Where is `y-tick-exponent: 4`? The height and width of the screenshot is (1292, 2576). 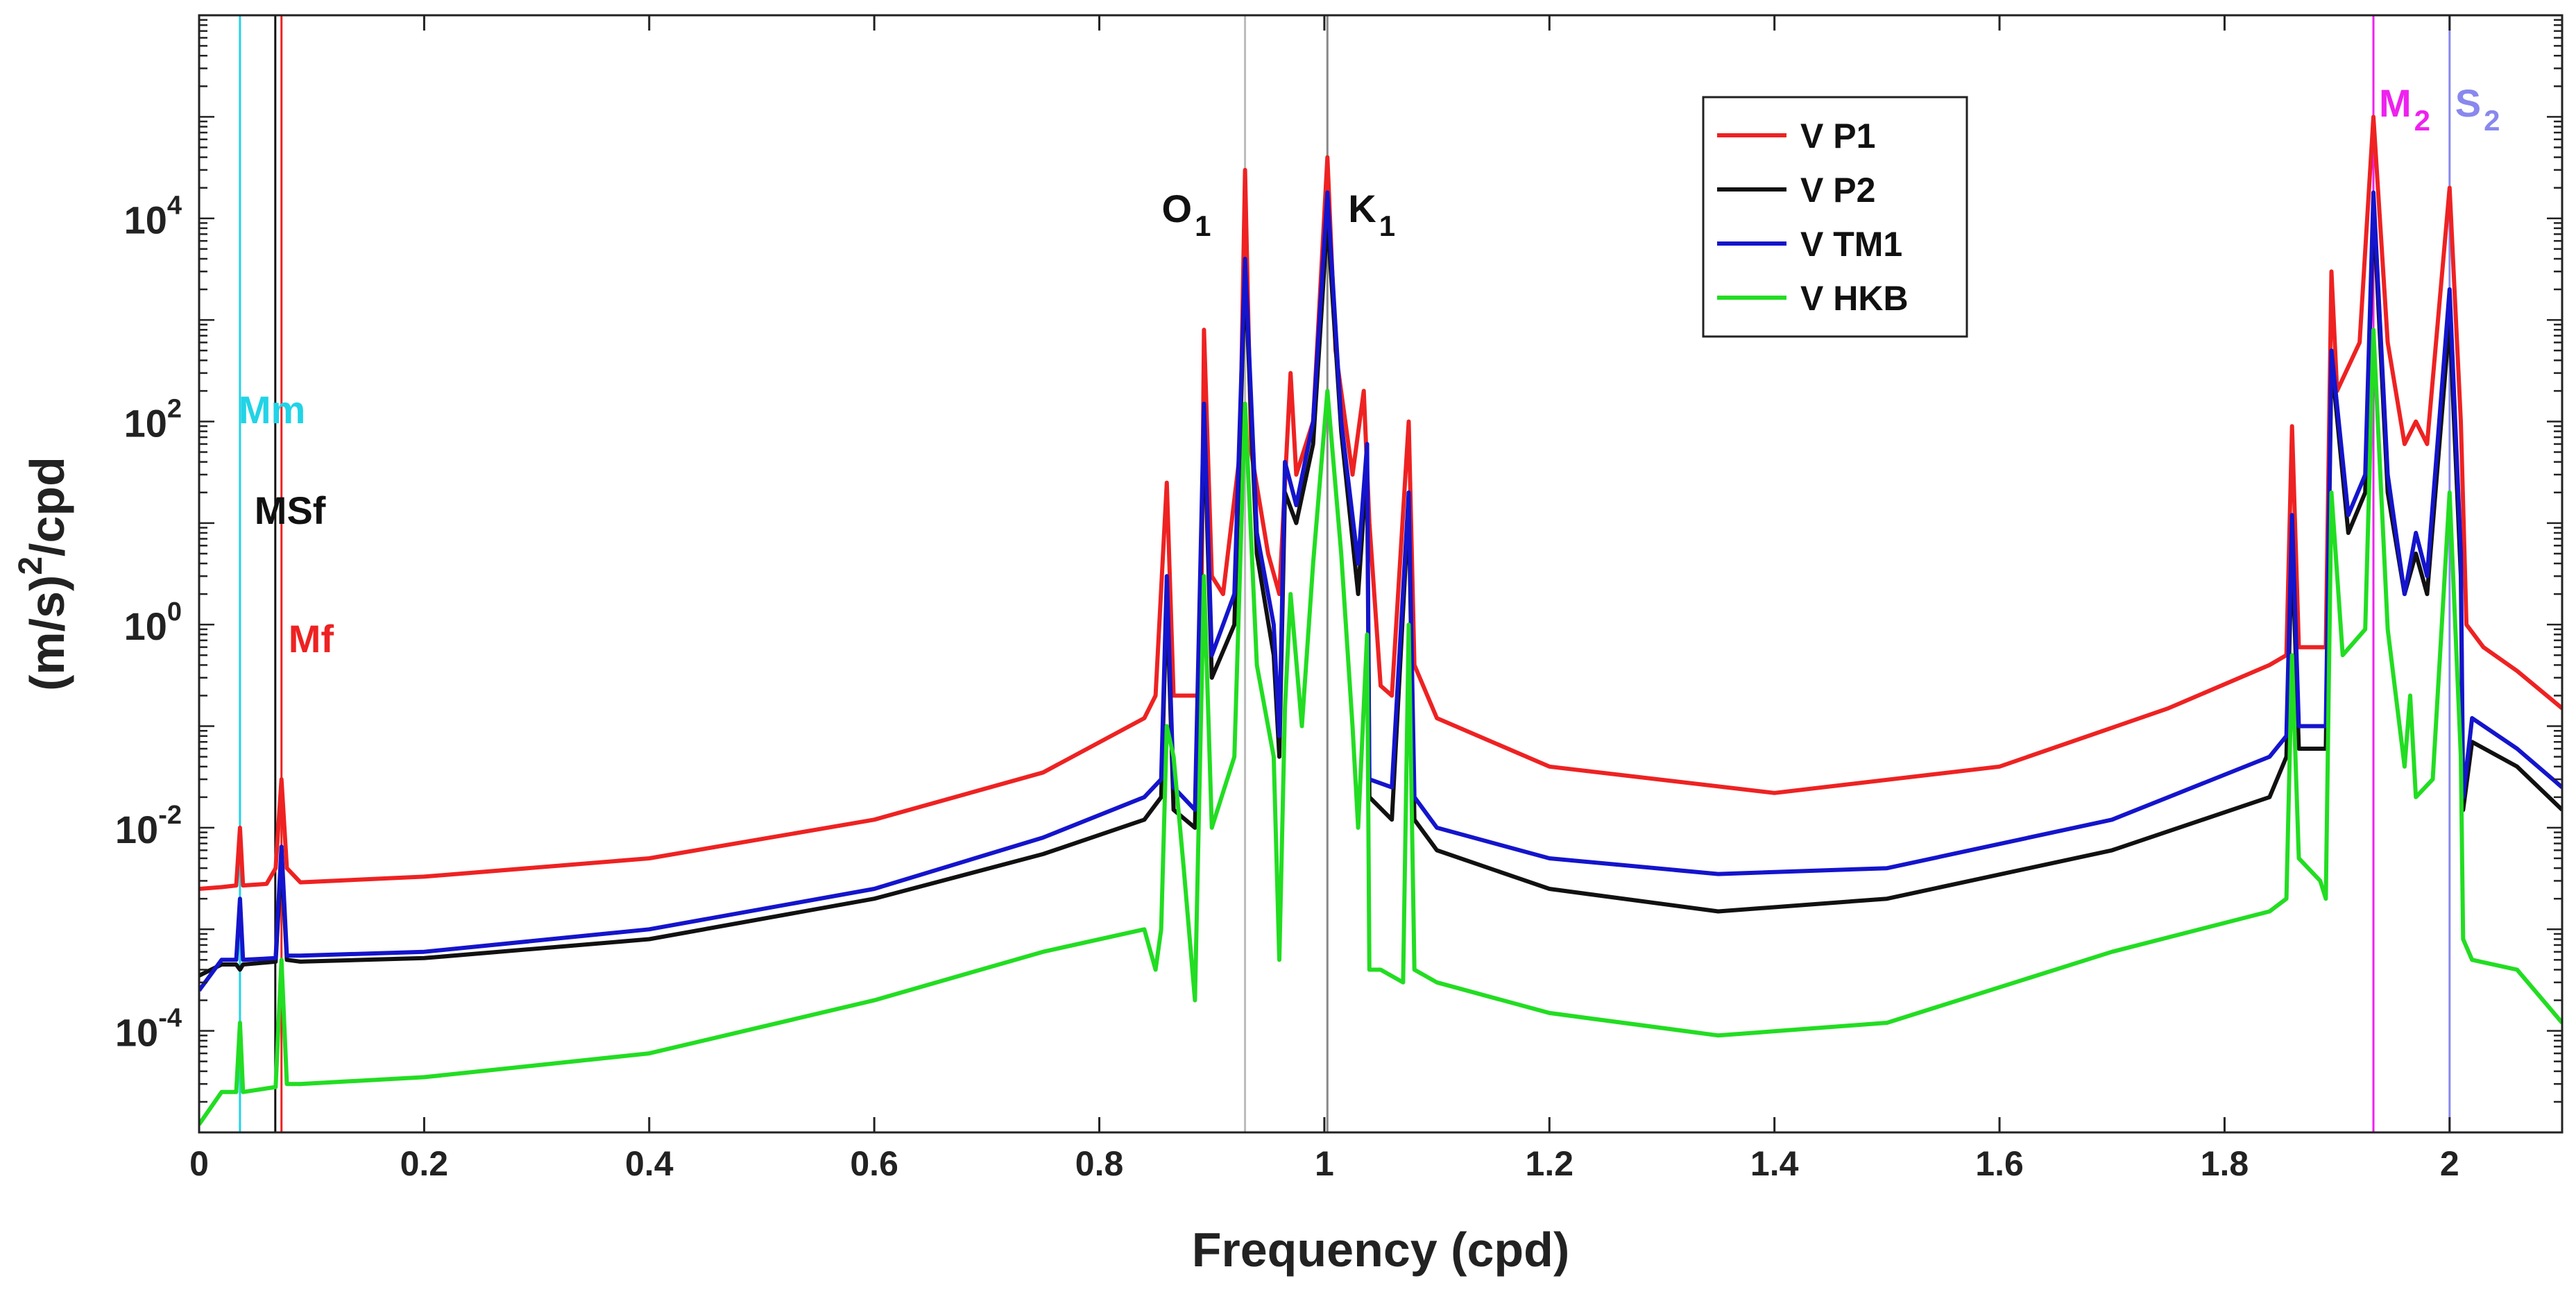
y-tick-exponent: 4 is located at coordinates (174, 206).